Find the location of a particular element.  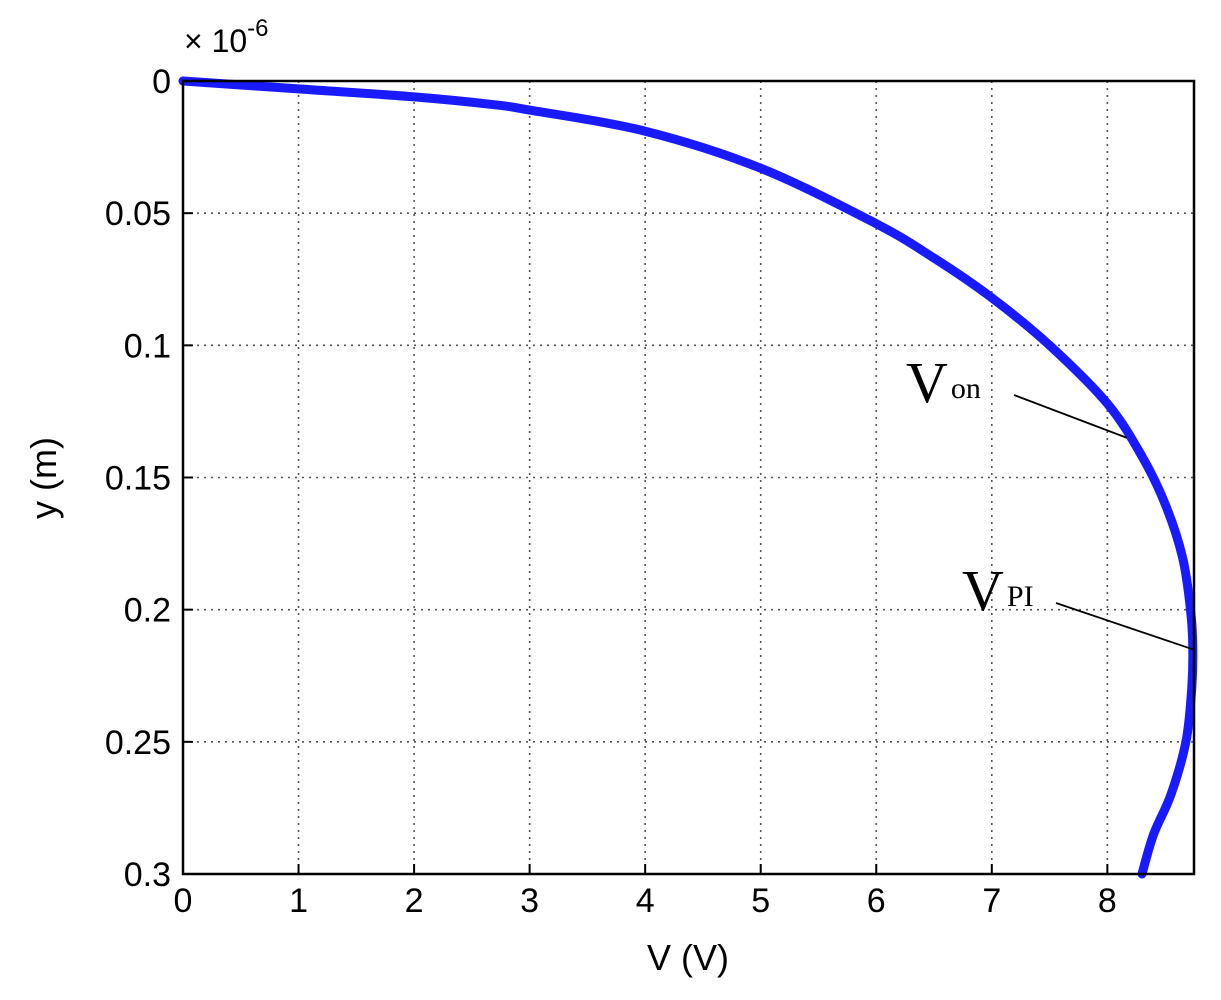

y-multiplier-label: × 10⁻⁶ is located at coordinates (226, 37).